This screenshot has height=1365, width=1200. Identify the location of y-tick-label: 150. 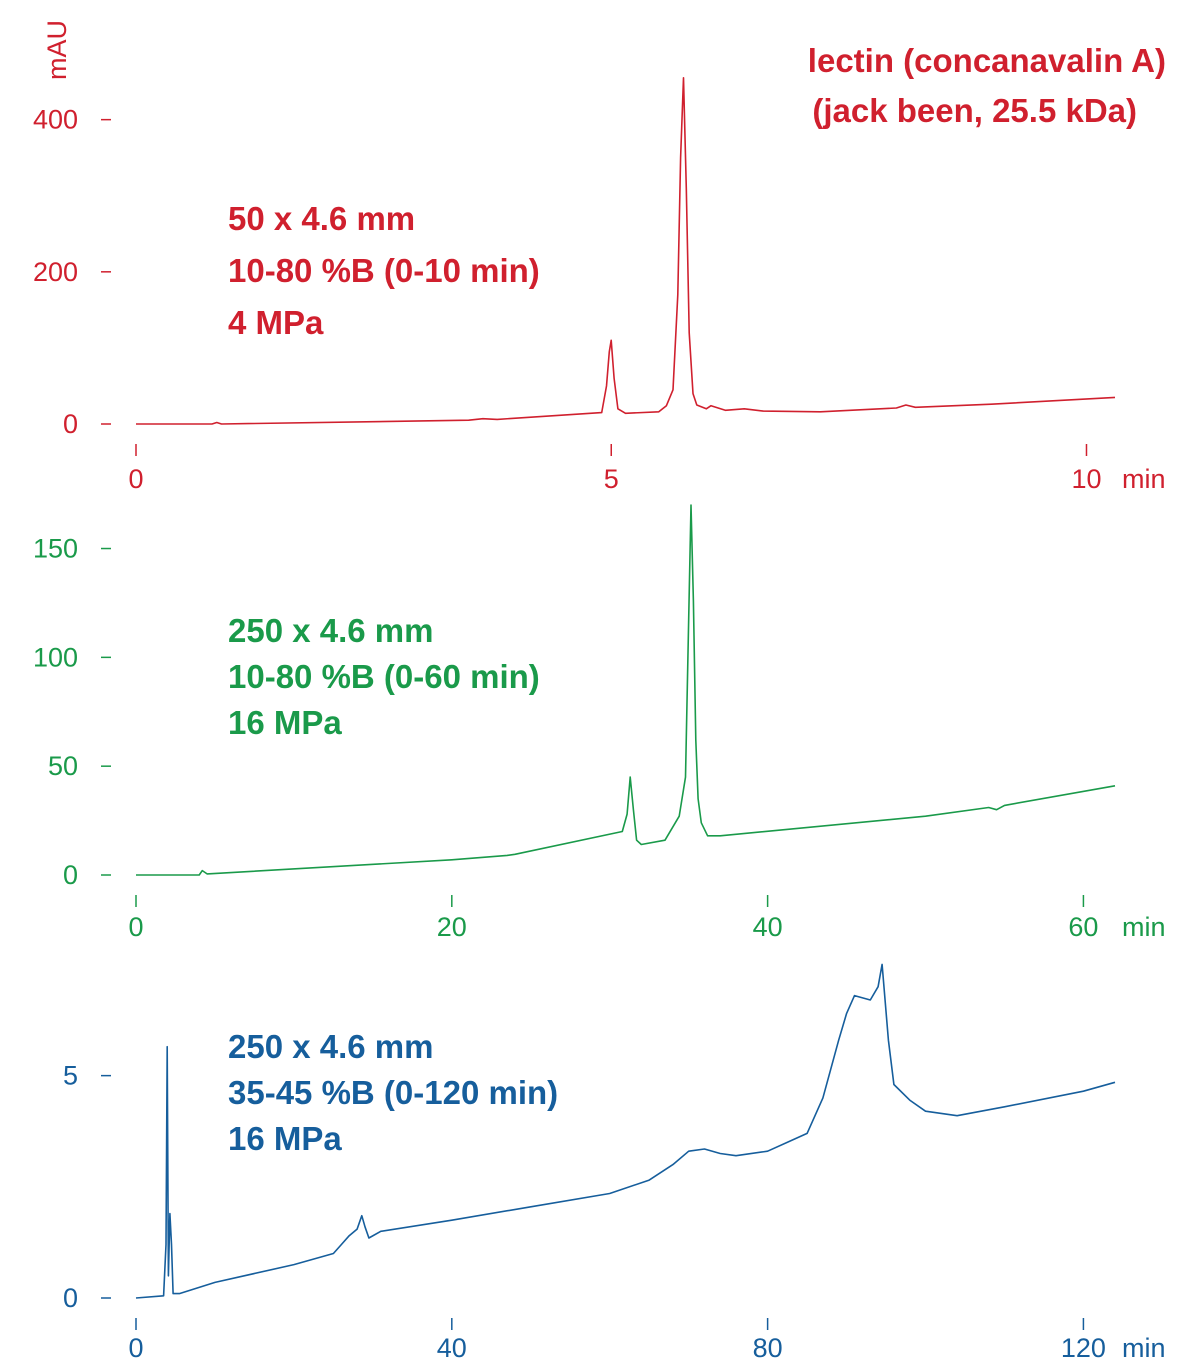
(55, 549).